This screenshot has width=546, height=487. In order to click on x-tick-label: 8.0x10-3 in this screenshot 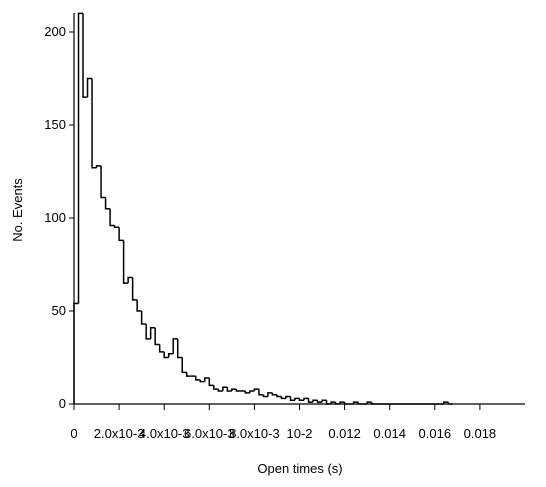, I will do `click(254, 433)`.